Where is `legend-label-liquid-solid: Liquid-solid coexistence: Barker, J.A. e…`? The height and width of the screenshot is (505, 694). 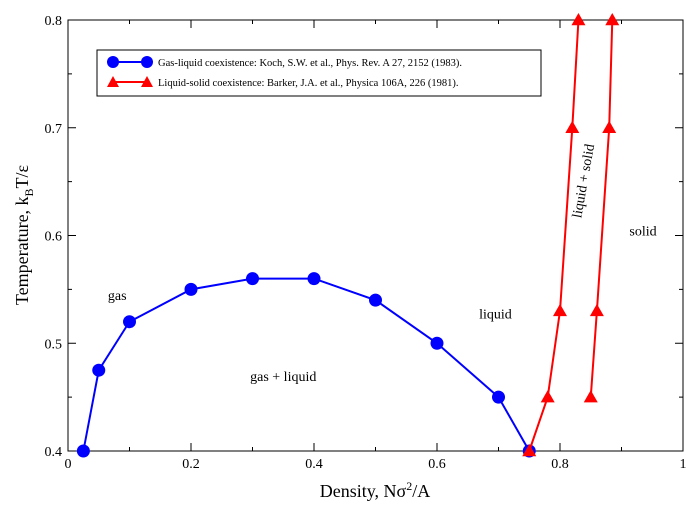 legend-label-liquid-solid: Liquid-solid coexistence: Barker, J.A. e… is located at coordinates (308, 83).